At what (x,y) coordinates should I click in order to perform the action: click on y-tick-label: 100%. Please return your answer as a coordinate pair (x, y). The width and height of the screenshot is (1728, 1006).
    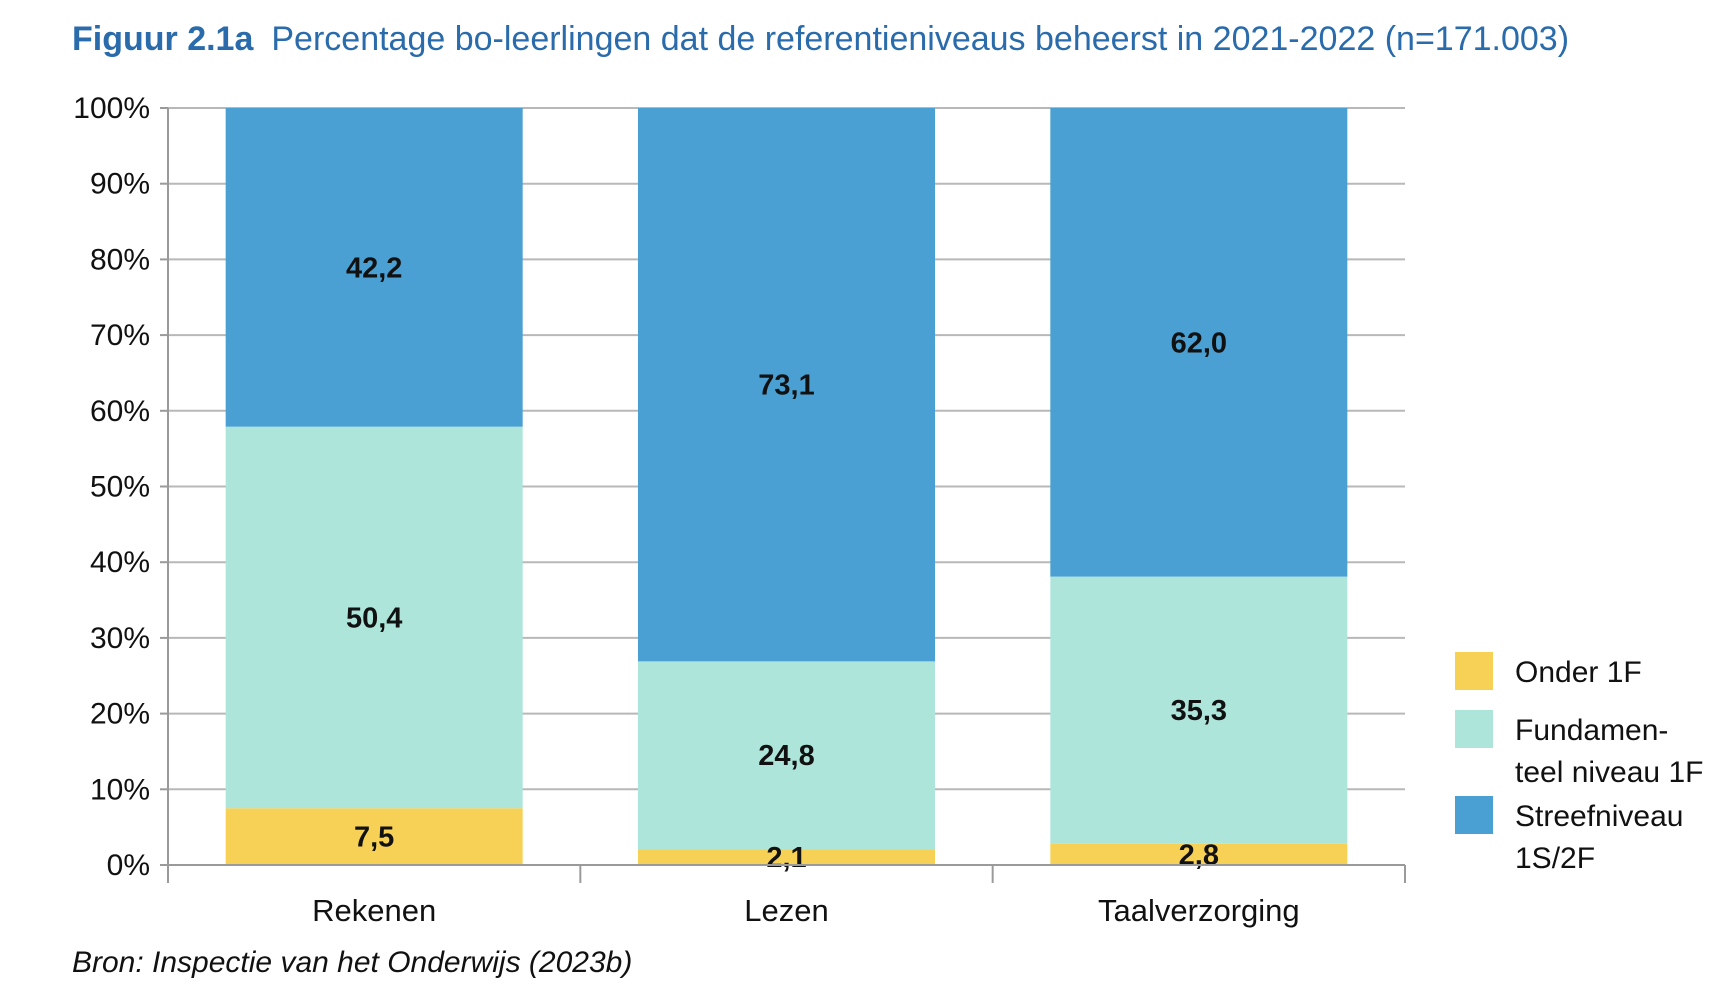
    Looking at the image, I should click on (111, 108).